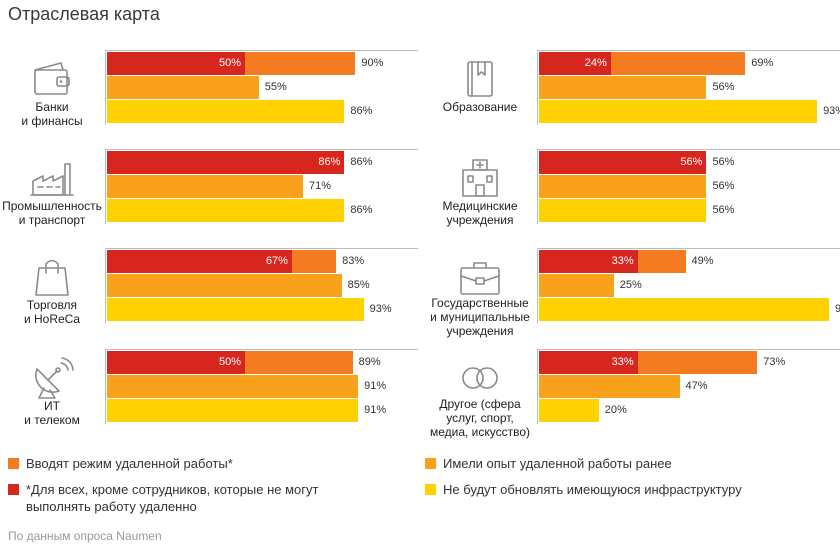 The image size is (840, 553). I want to click on cat-5-frame, so click(688, 87).